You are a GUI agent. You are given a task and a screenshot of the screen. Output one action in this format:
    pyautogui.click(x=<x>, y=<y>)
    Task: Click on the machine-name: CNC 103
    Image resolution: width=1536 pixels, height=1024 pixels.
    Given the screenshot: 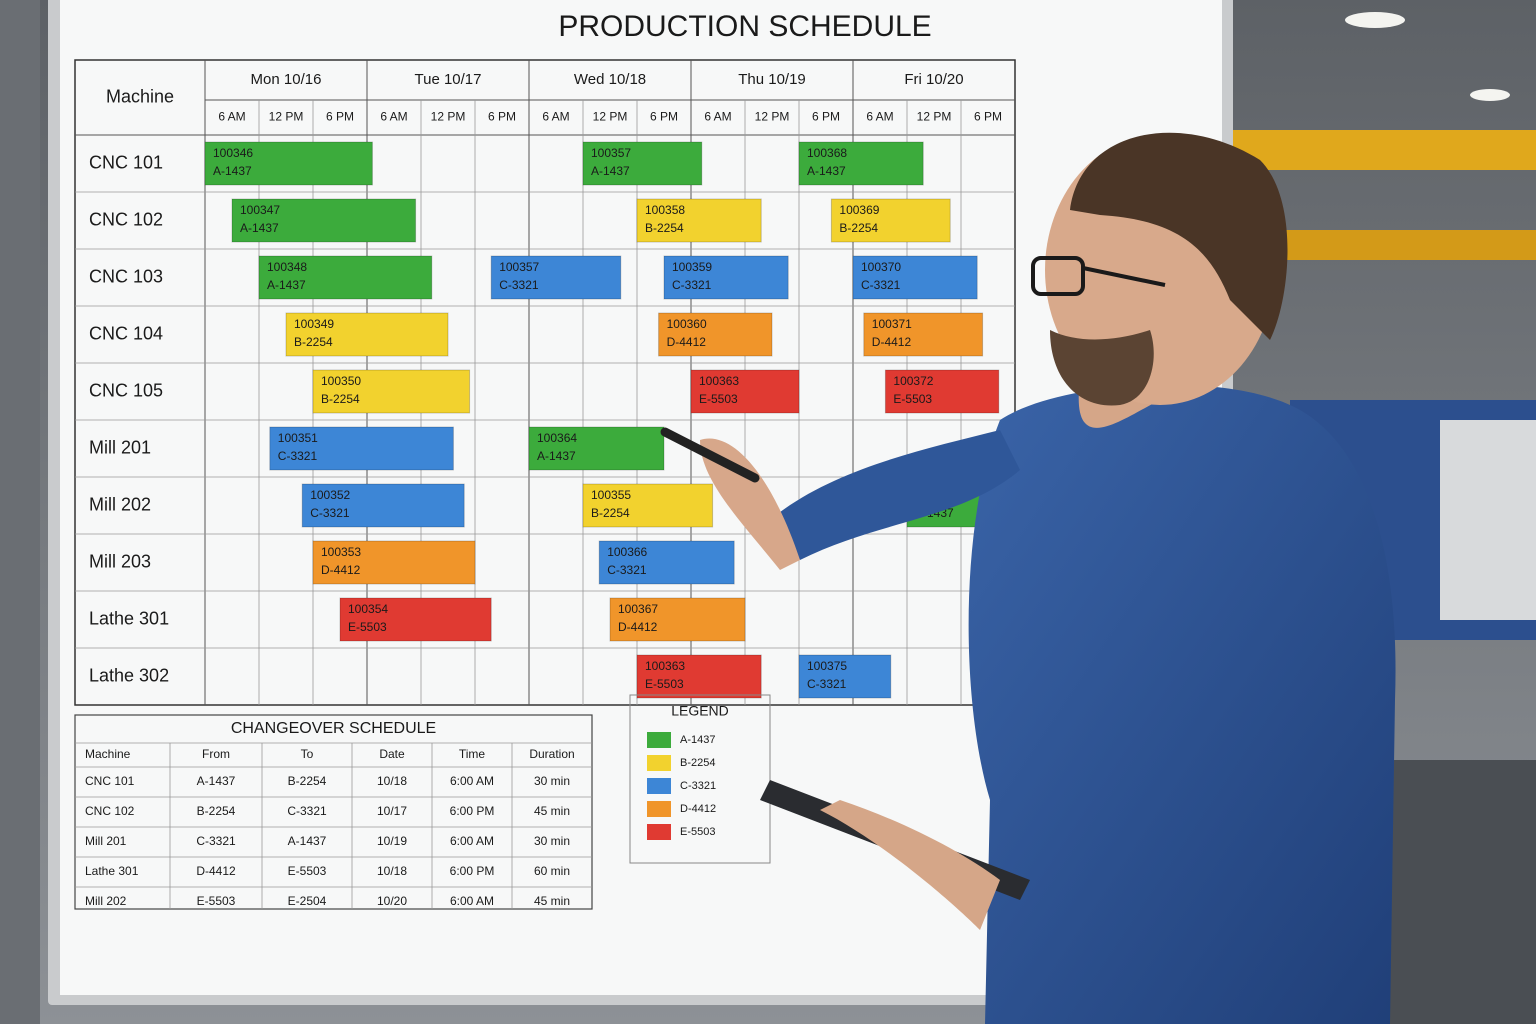 What is the action you would take?
    pyautogui.click(x=126, y=276)
    